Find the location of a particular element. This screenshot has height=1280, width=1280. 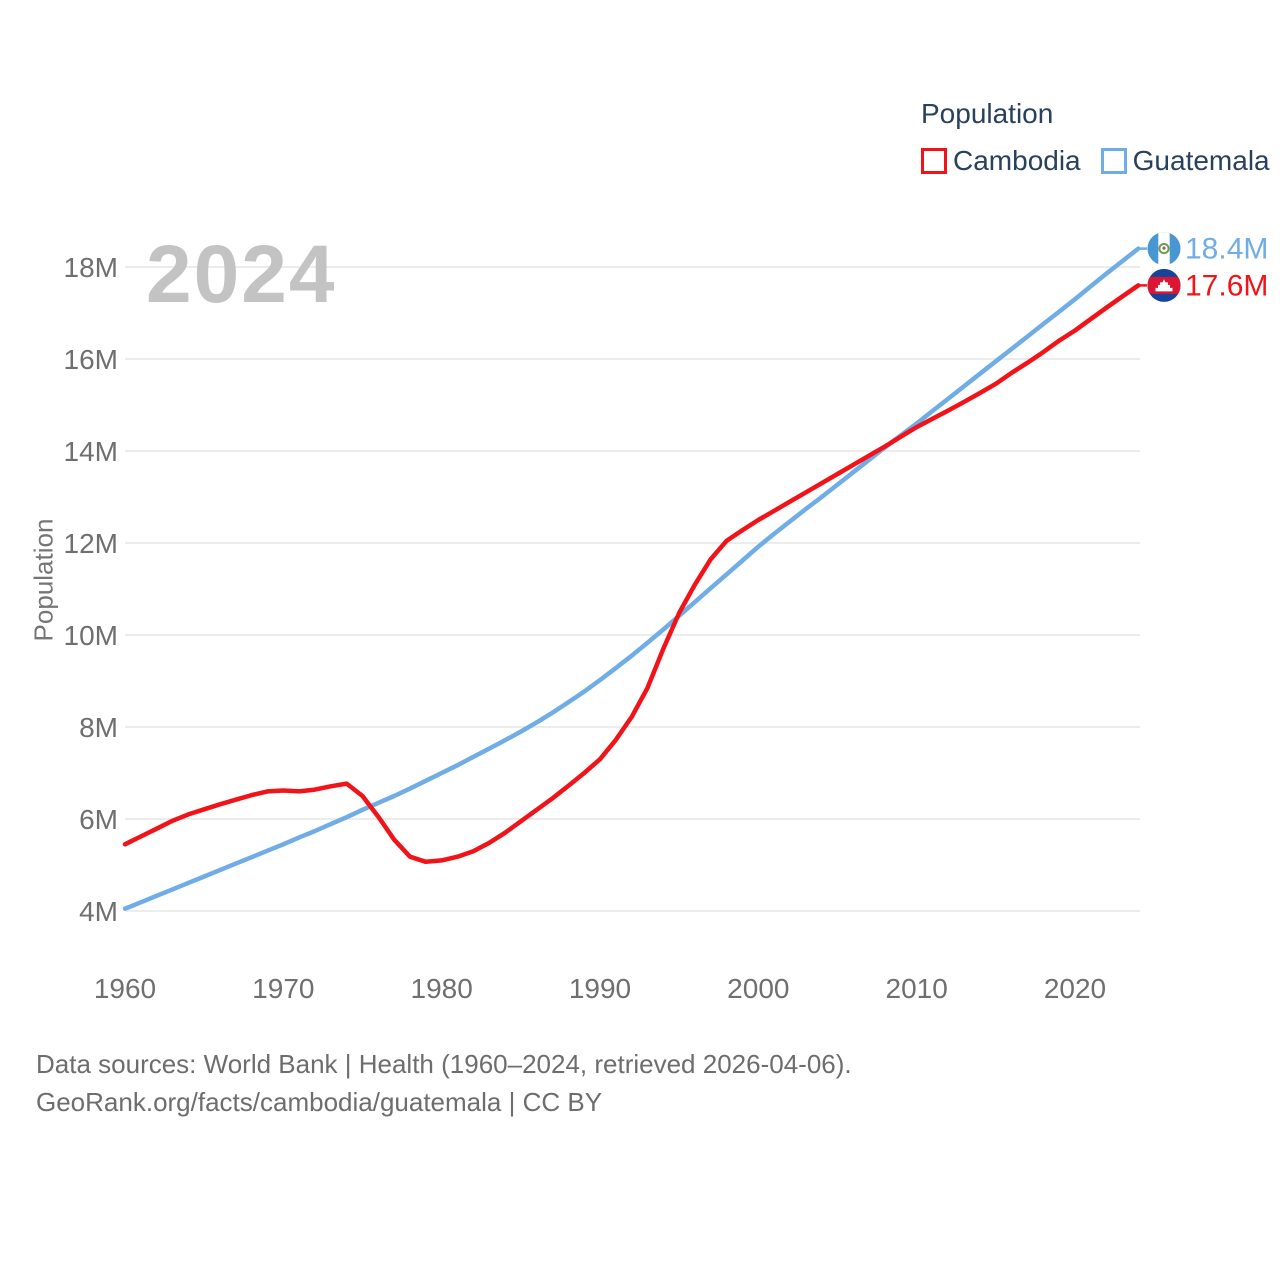

legend-items: Cambodia Guatemala is located at coordinates (1095, 161).